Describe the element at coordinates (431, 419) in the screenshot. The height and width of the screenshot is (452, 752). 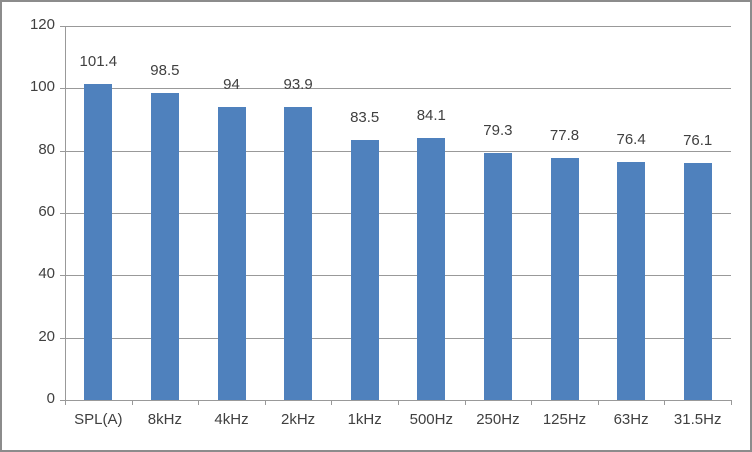
I see `category-label: 500Hz` at that location.